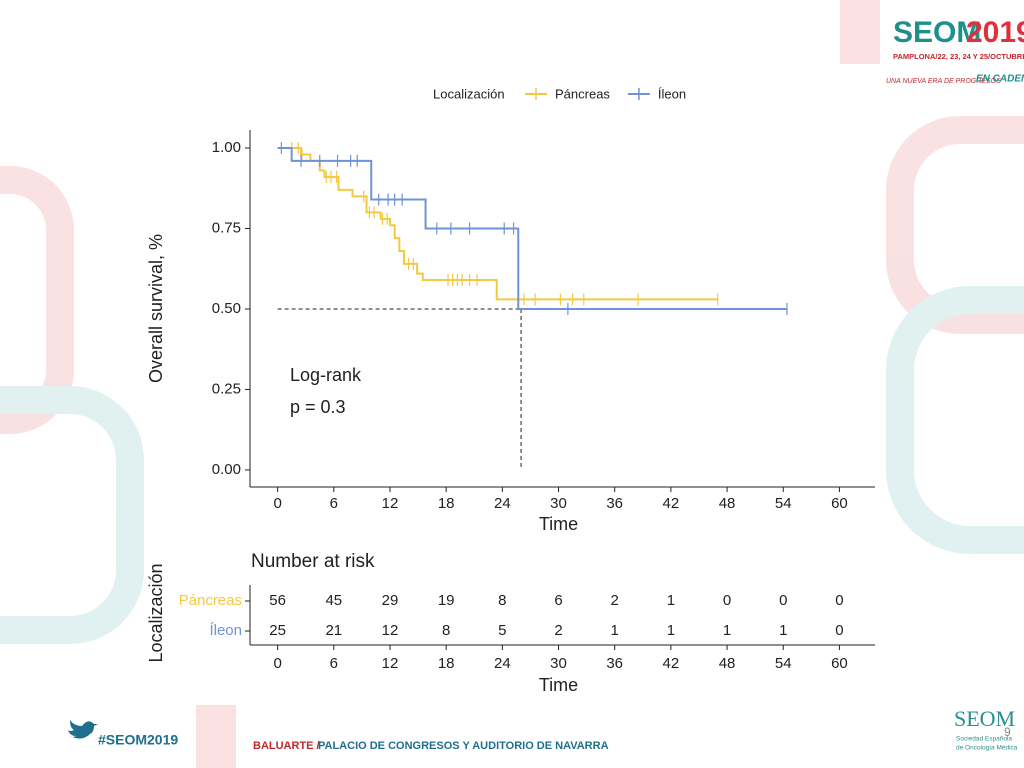 The height and width of the screenshot is (768, 1024). What do you see at coordinates (138, 740) in the screenshot?
I see `hashtag: #SEOM2019` at bounding box center [138, 740].